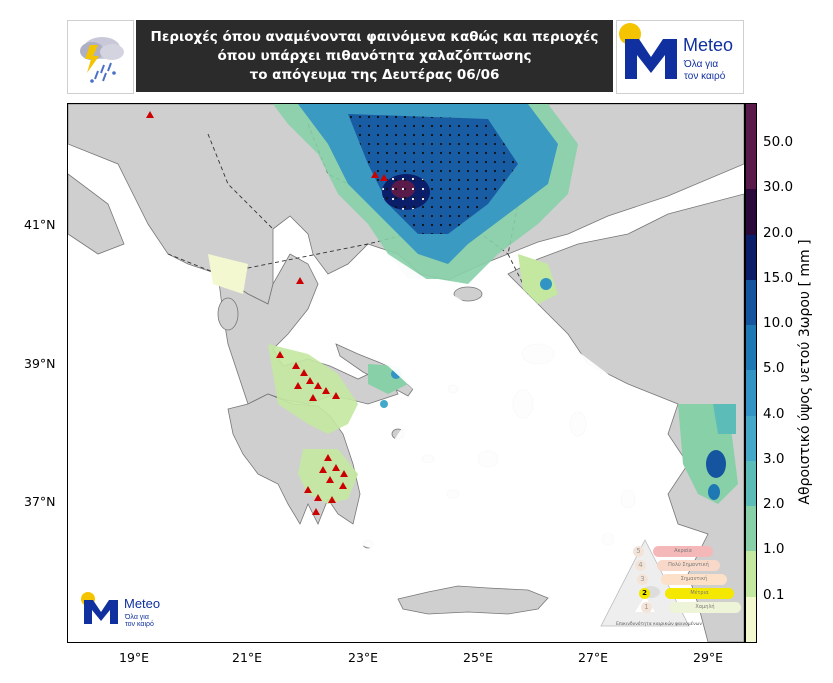 The width and height of the screenshot is (833, 683). What do you see at coordinates (640, 565) in the screenshot?
I see `risk-level-number: 4` at bounding box center [640, 565].